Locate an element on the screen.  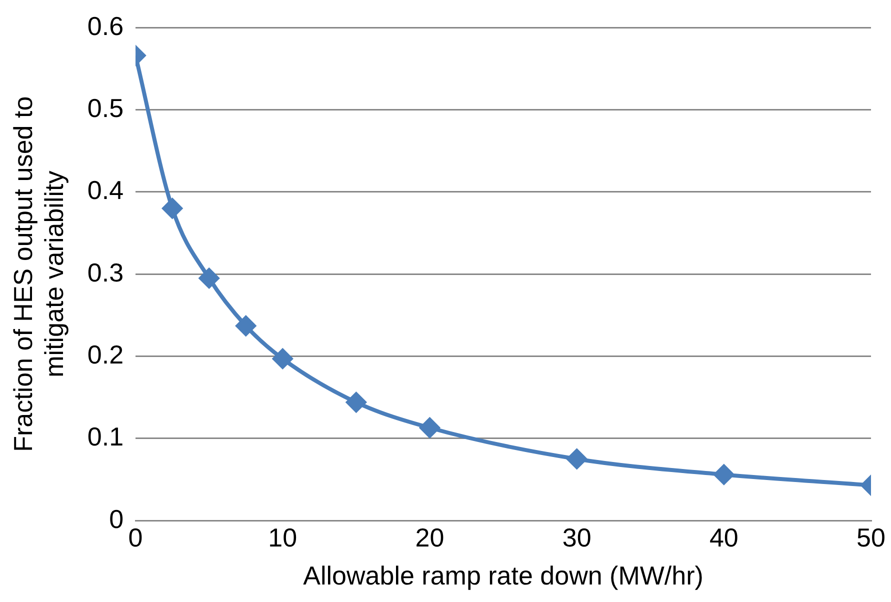
y-tick-label: 0.6 is located at coordinates (105, 25).